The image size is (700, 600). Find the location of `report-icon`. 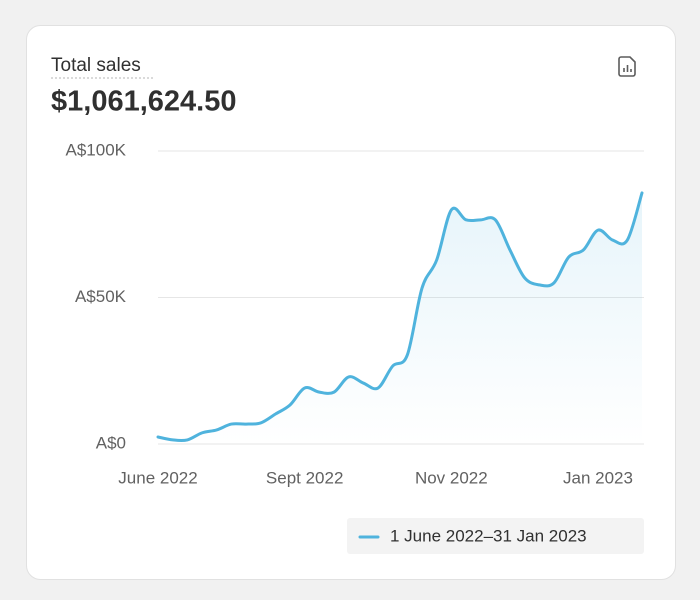

report-icon is located at coordinates (627, 66).